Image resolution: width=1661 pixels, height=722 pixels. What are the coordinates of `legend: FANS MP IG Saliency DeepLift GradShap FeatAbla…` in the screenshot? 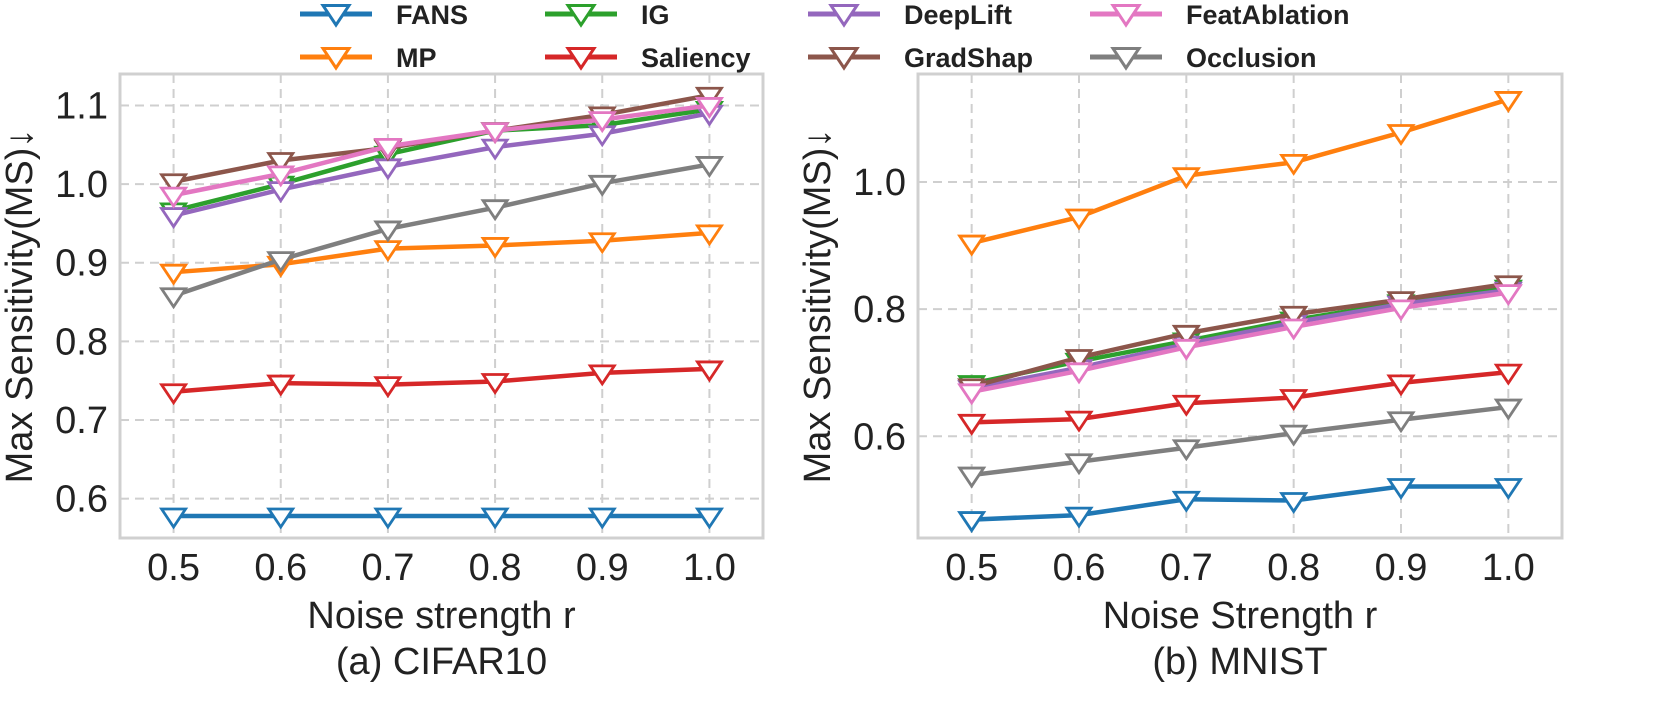 It's located at (825, 36).